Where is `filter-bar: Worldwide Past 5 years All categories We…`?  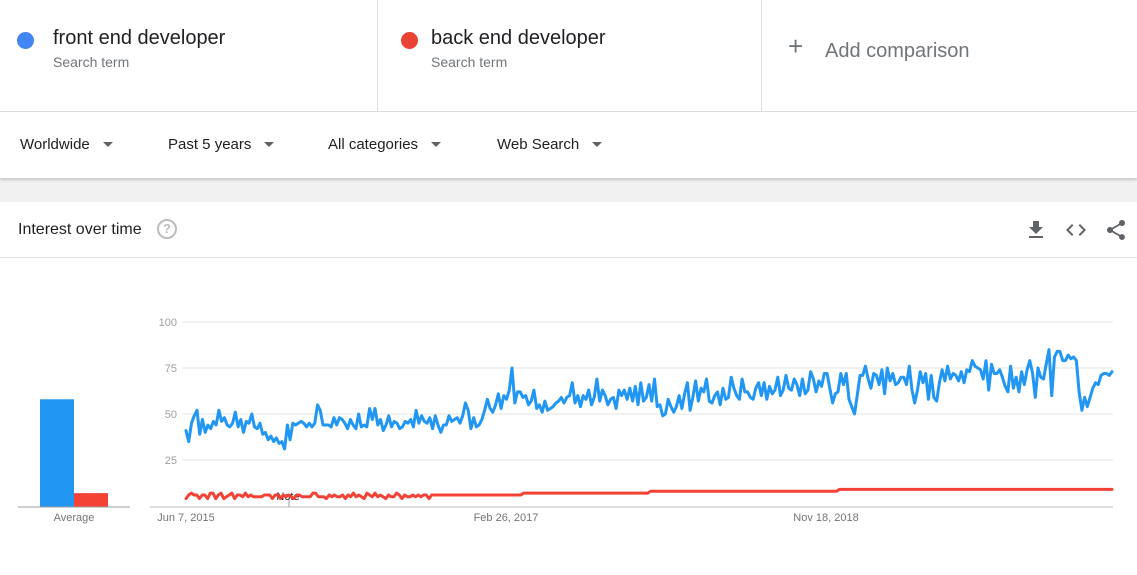 filter-bar: Worldwide Past 5 years All categories We… is located at coordinates (568, 145).